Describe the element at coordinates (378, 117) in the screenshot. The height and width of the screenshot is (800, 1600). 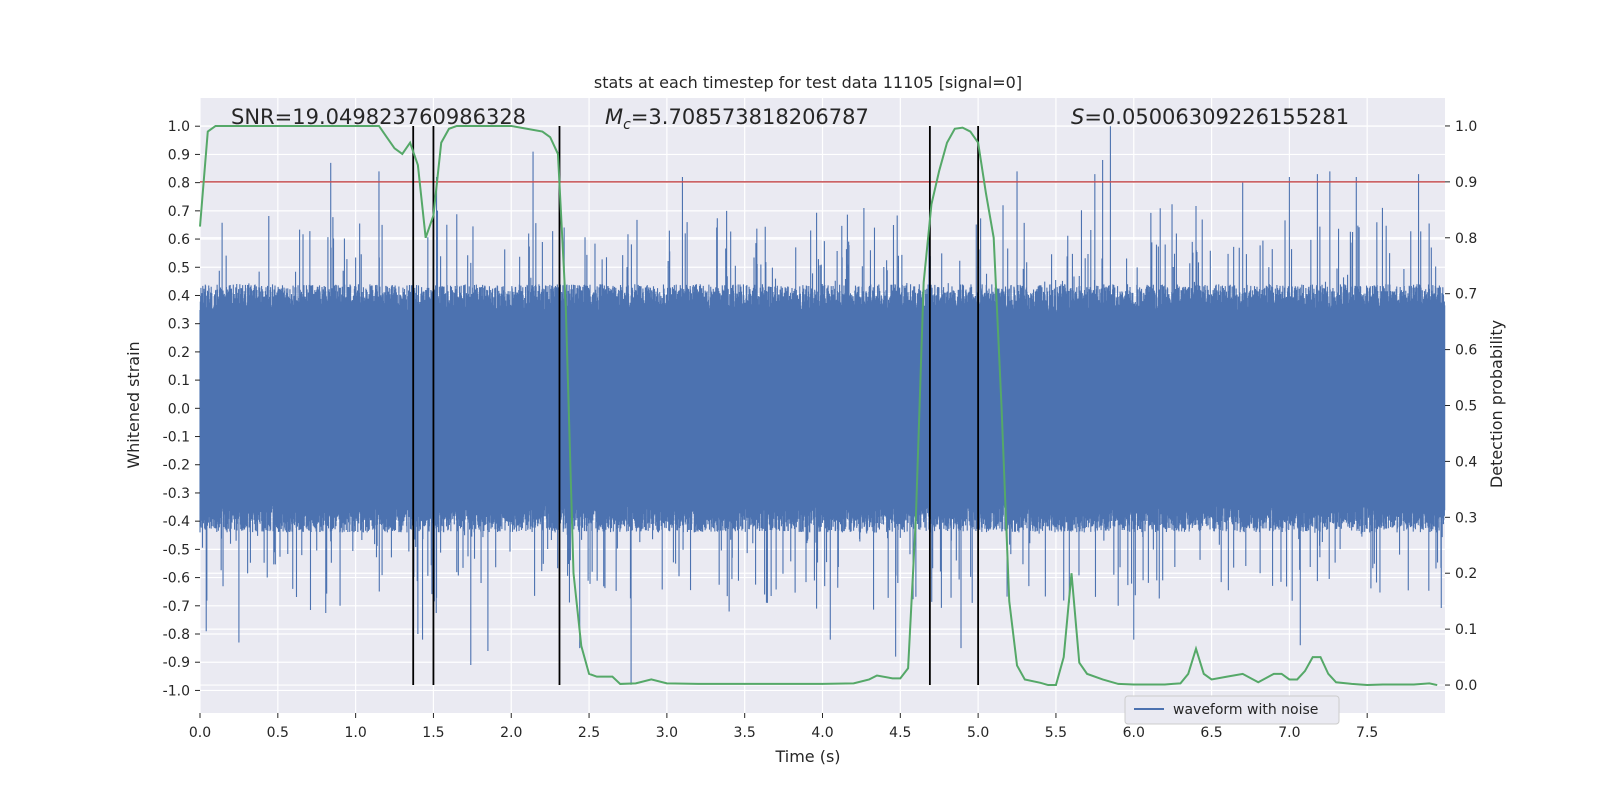
I see `snr-annotation: SNR=19.049823760986328` at that location.